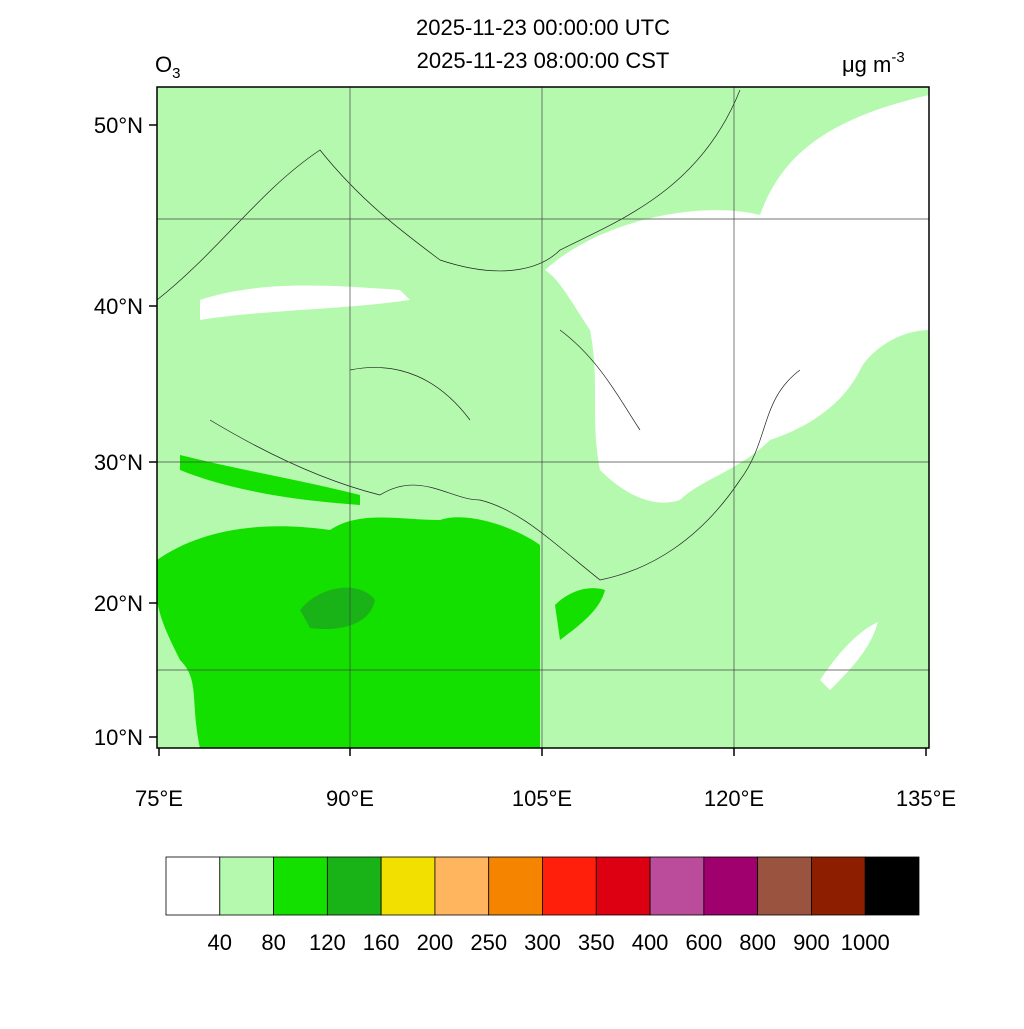  I want to click on lat-label: 10°N, so click(118, 737).